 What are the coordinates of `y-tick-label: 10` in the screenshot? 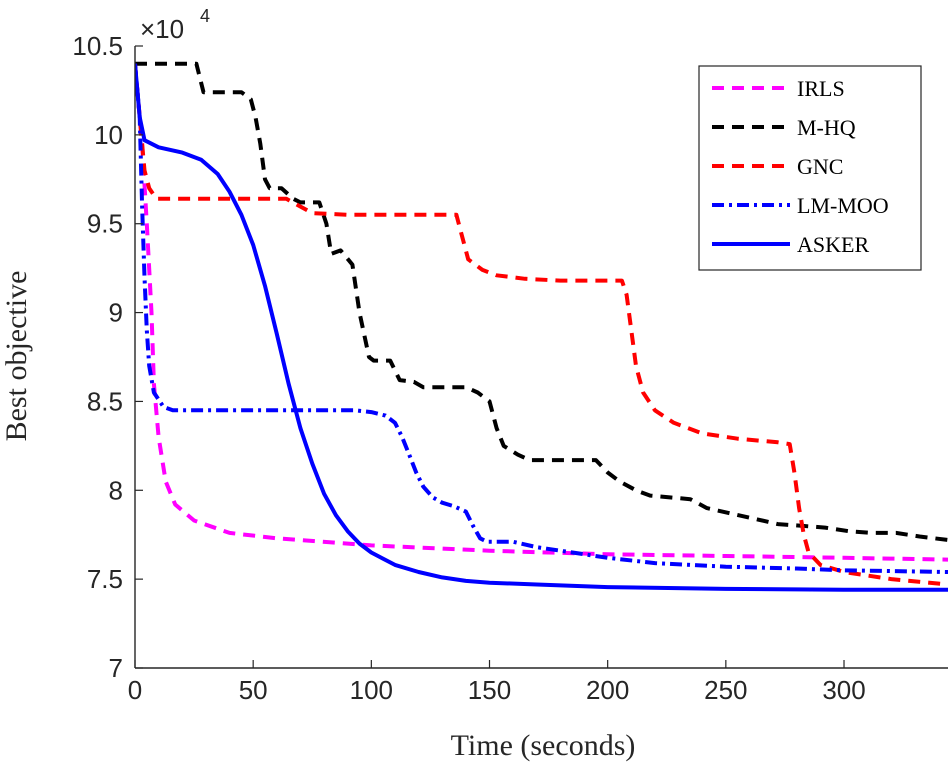 It's located at (108, 135).